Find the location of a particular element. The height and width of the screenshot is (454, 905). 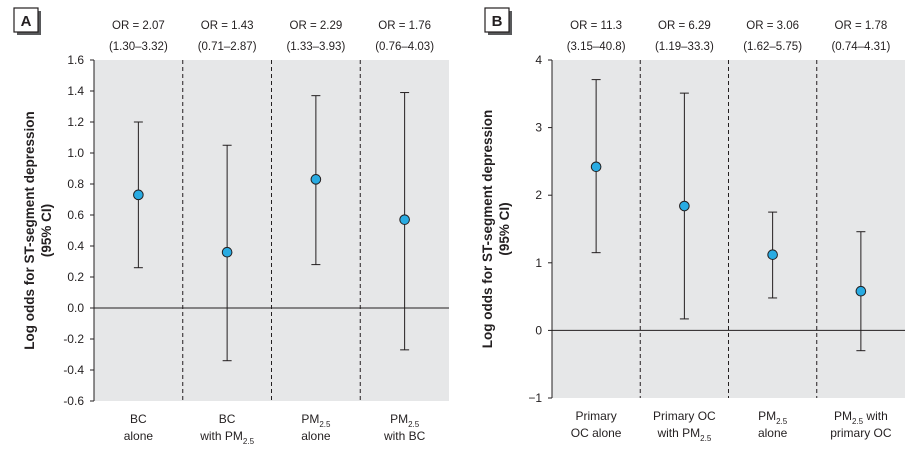

svg-text: B is located at coordinates (497, 21).